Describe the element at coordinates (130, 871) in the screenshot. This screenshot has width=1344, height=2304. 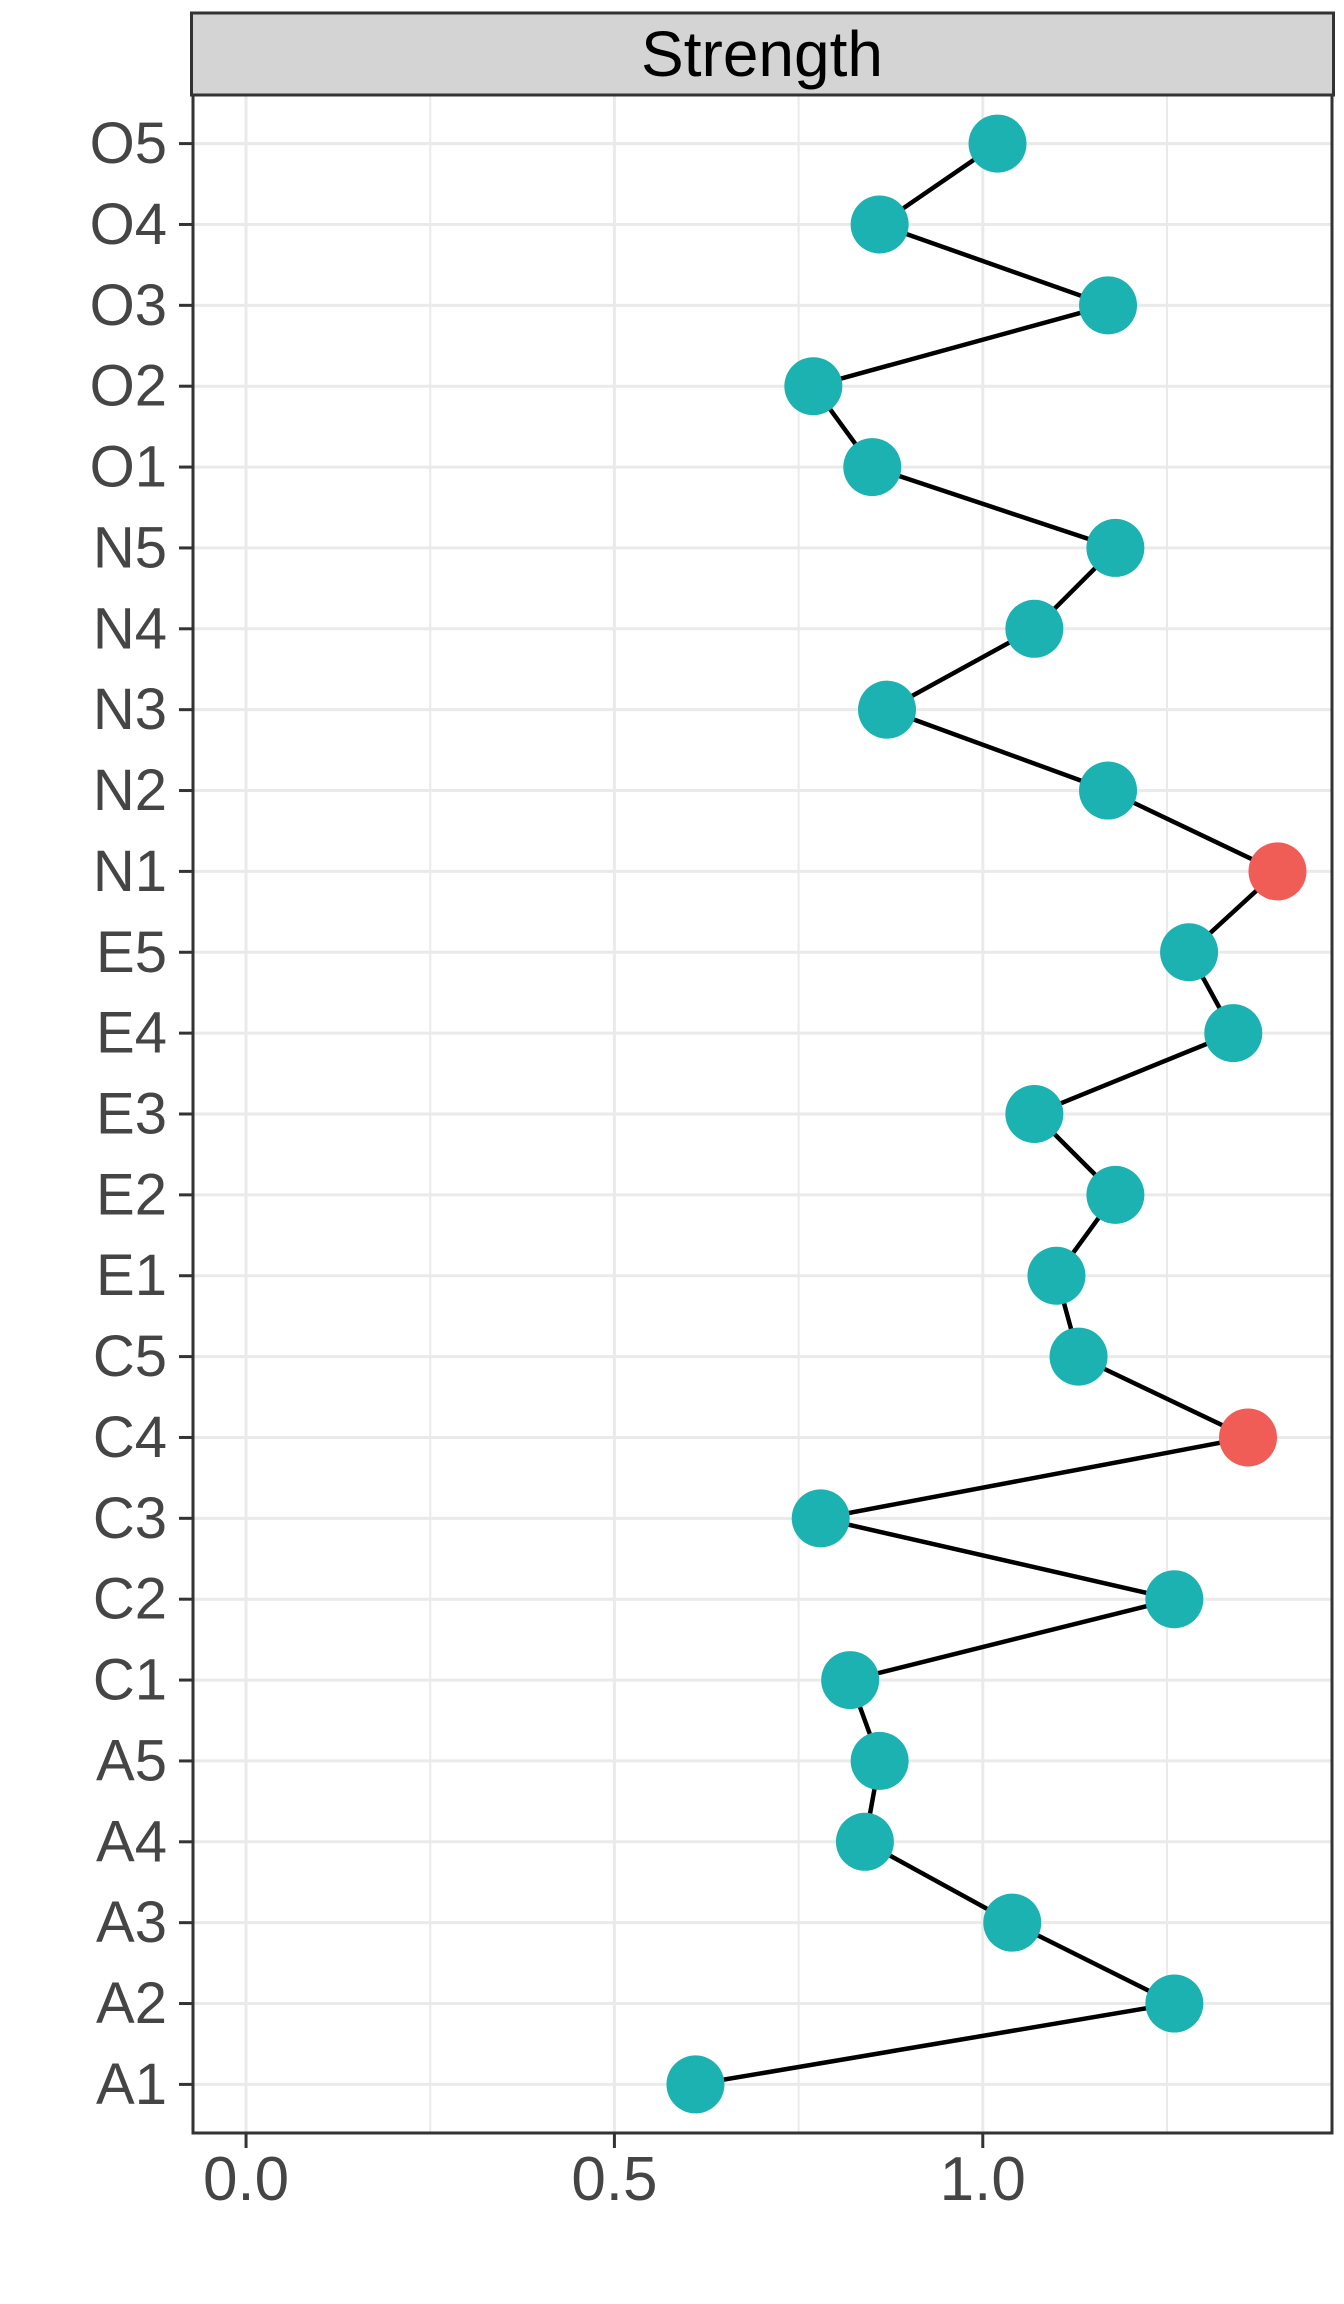
I see `y-axis-label-N1: N1` at that location.